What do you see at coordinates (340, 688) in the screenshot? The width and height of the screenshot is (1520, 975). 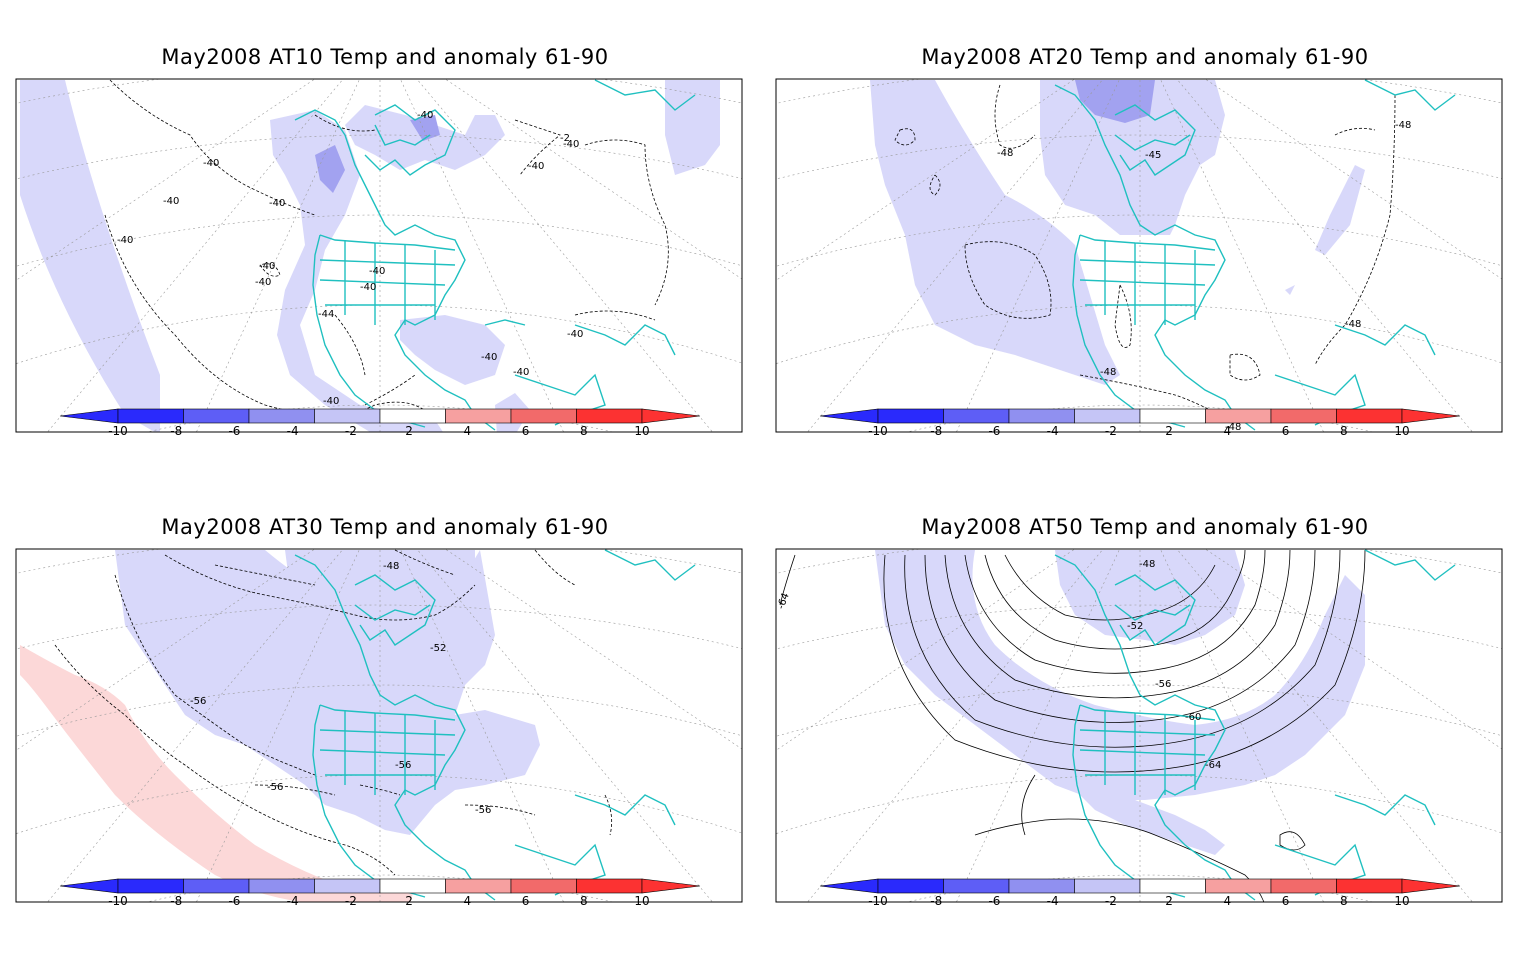 I see `contour-label-group: -48 -52 -56 -56 -56 -56` at bounding box center [340, 688].